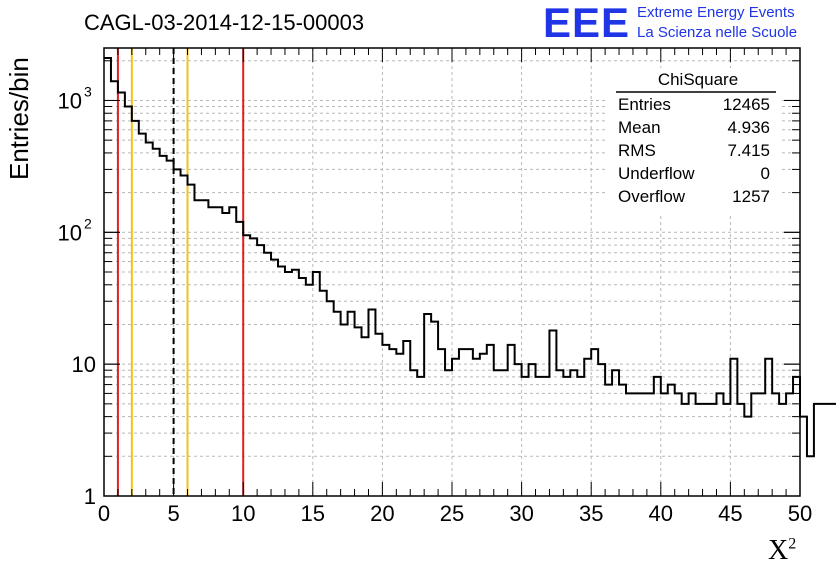 The width and height of the screenshot is (836, 572). Describe the element at coordinates (792, 544) in the screenshot. I see `x-axis-label-exponent: 2` at that location.